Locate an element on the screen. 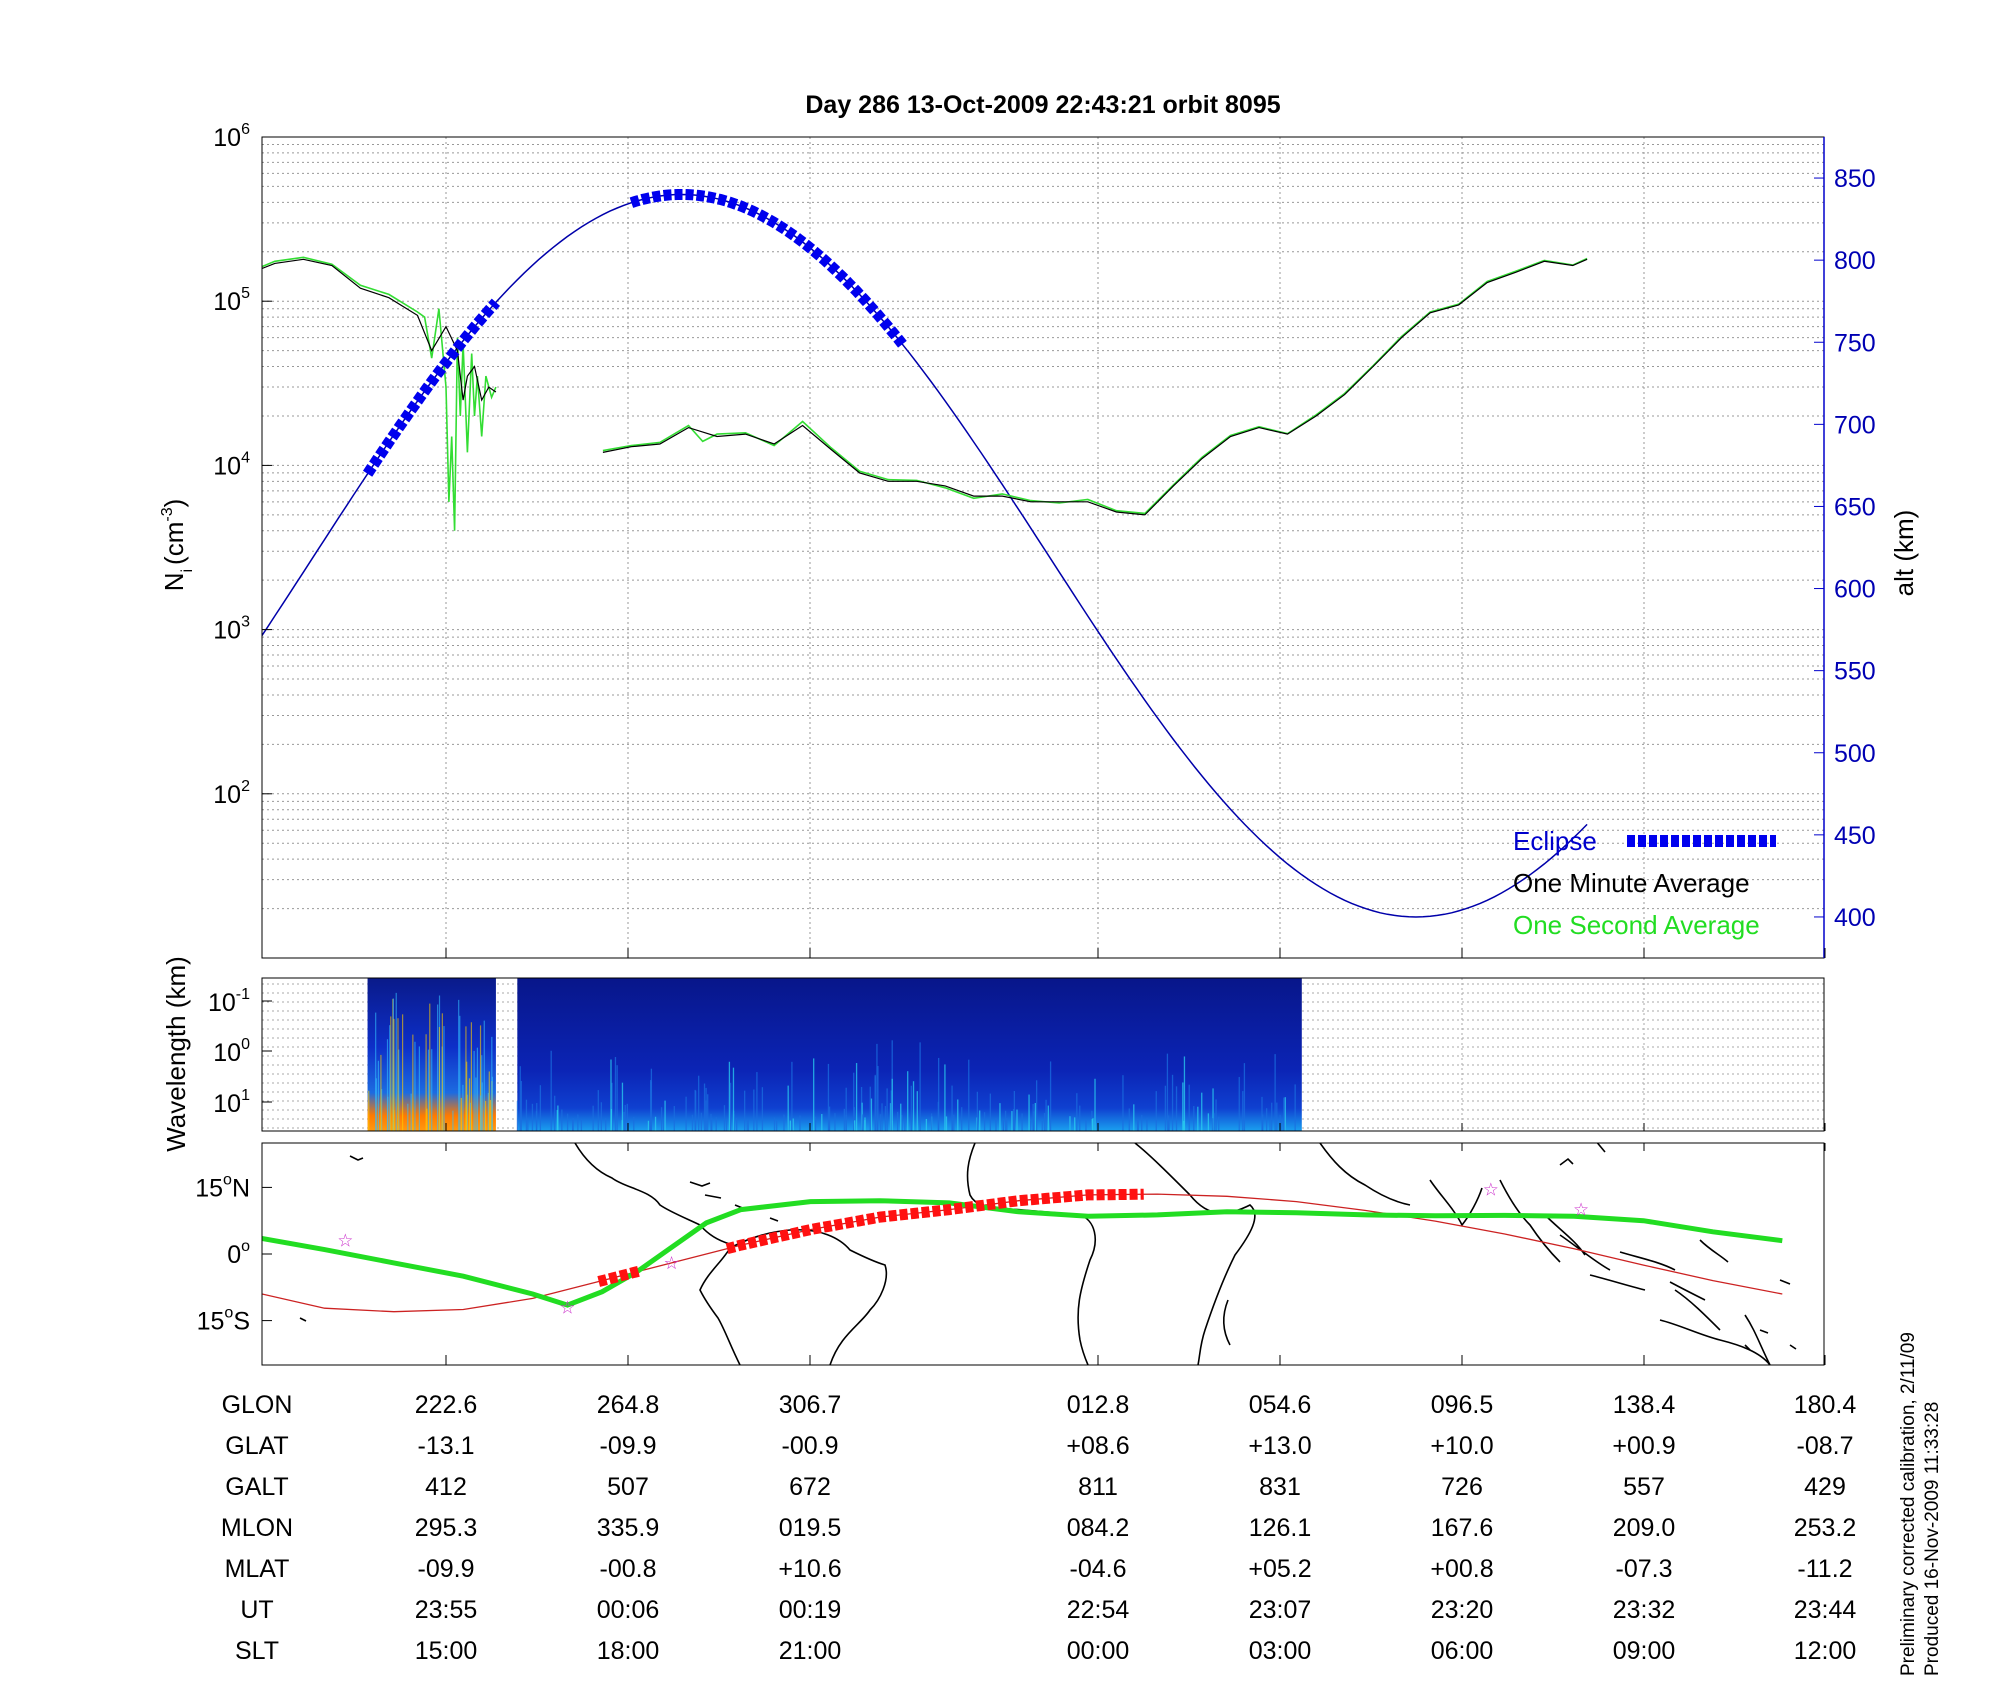 This screenshot has width=2000, height=1700. table-cell: +10.0 is located at coordinates (1461, 1446).